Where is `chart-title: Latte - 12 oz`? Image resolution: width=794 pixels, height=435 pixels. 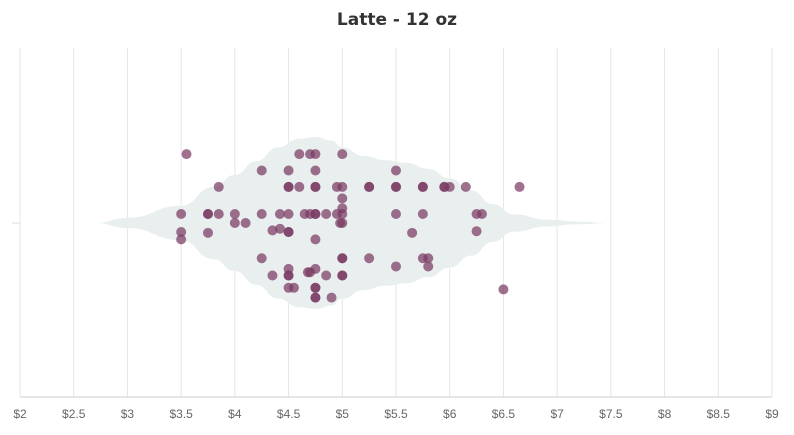 chart-title: Latte - 12 oz is located at coordinates (397, 20).